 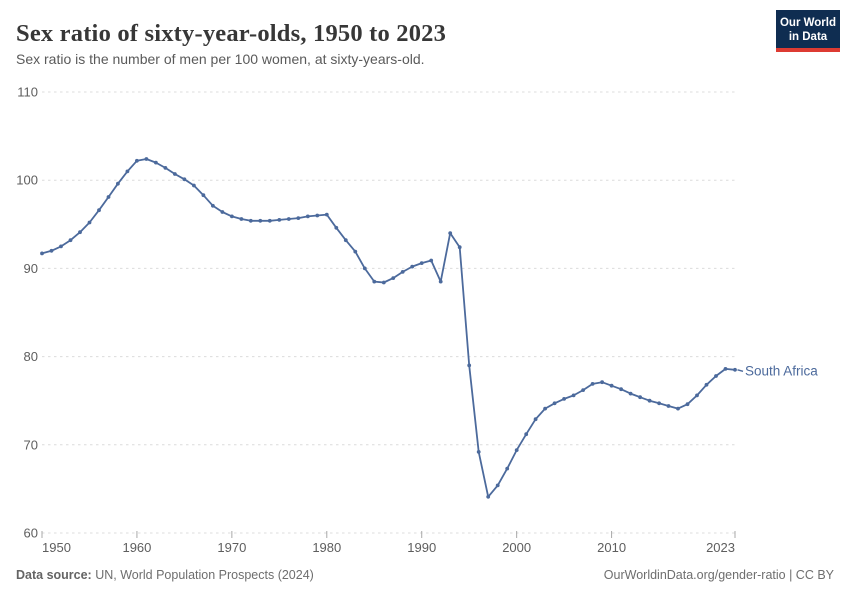 I want to click on x-axis-tick-label: 2023, so click(x=720, y=547).